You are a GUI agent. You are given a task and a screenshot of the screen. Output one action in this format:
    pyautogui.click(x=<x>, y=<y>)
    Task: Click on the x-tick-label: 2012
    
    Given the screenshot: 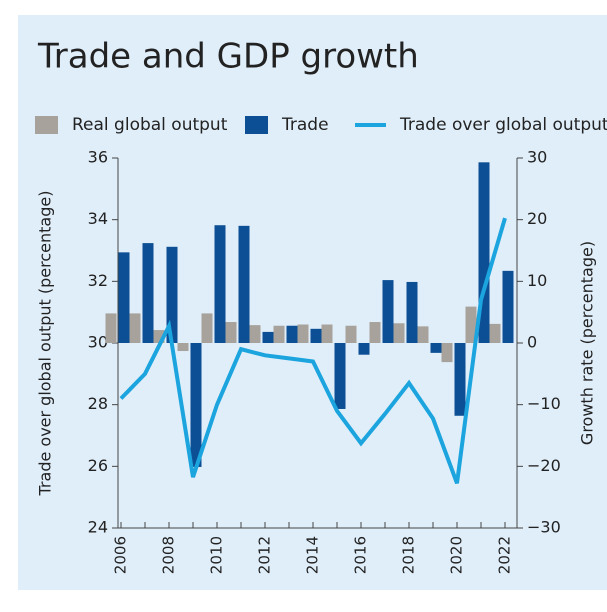 What is the action you would take?
    pyautogui.click(x=265, y=555)
    